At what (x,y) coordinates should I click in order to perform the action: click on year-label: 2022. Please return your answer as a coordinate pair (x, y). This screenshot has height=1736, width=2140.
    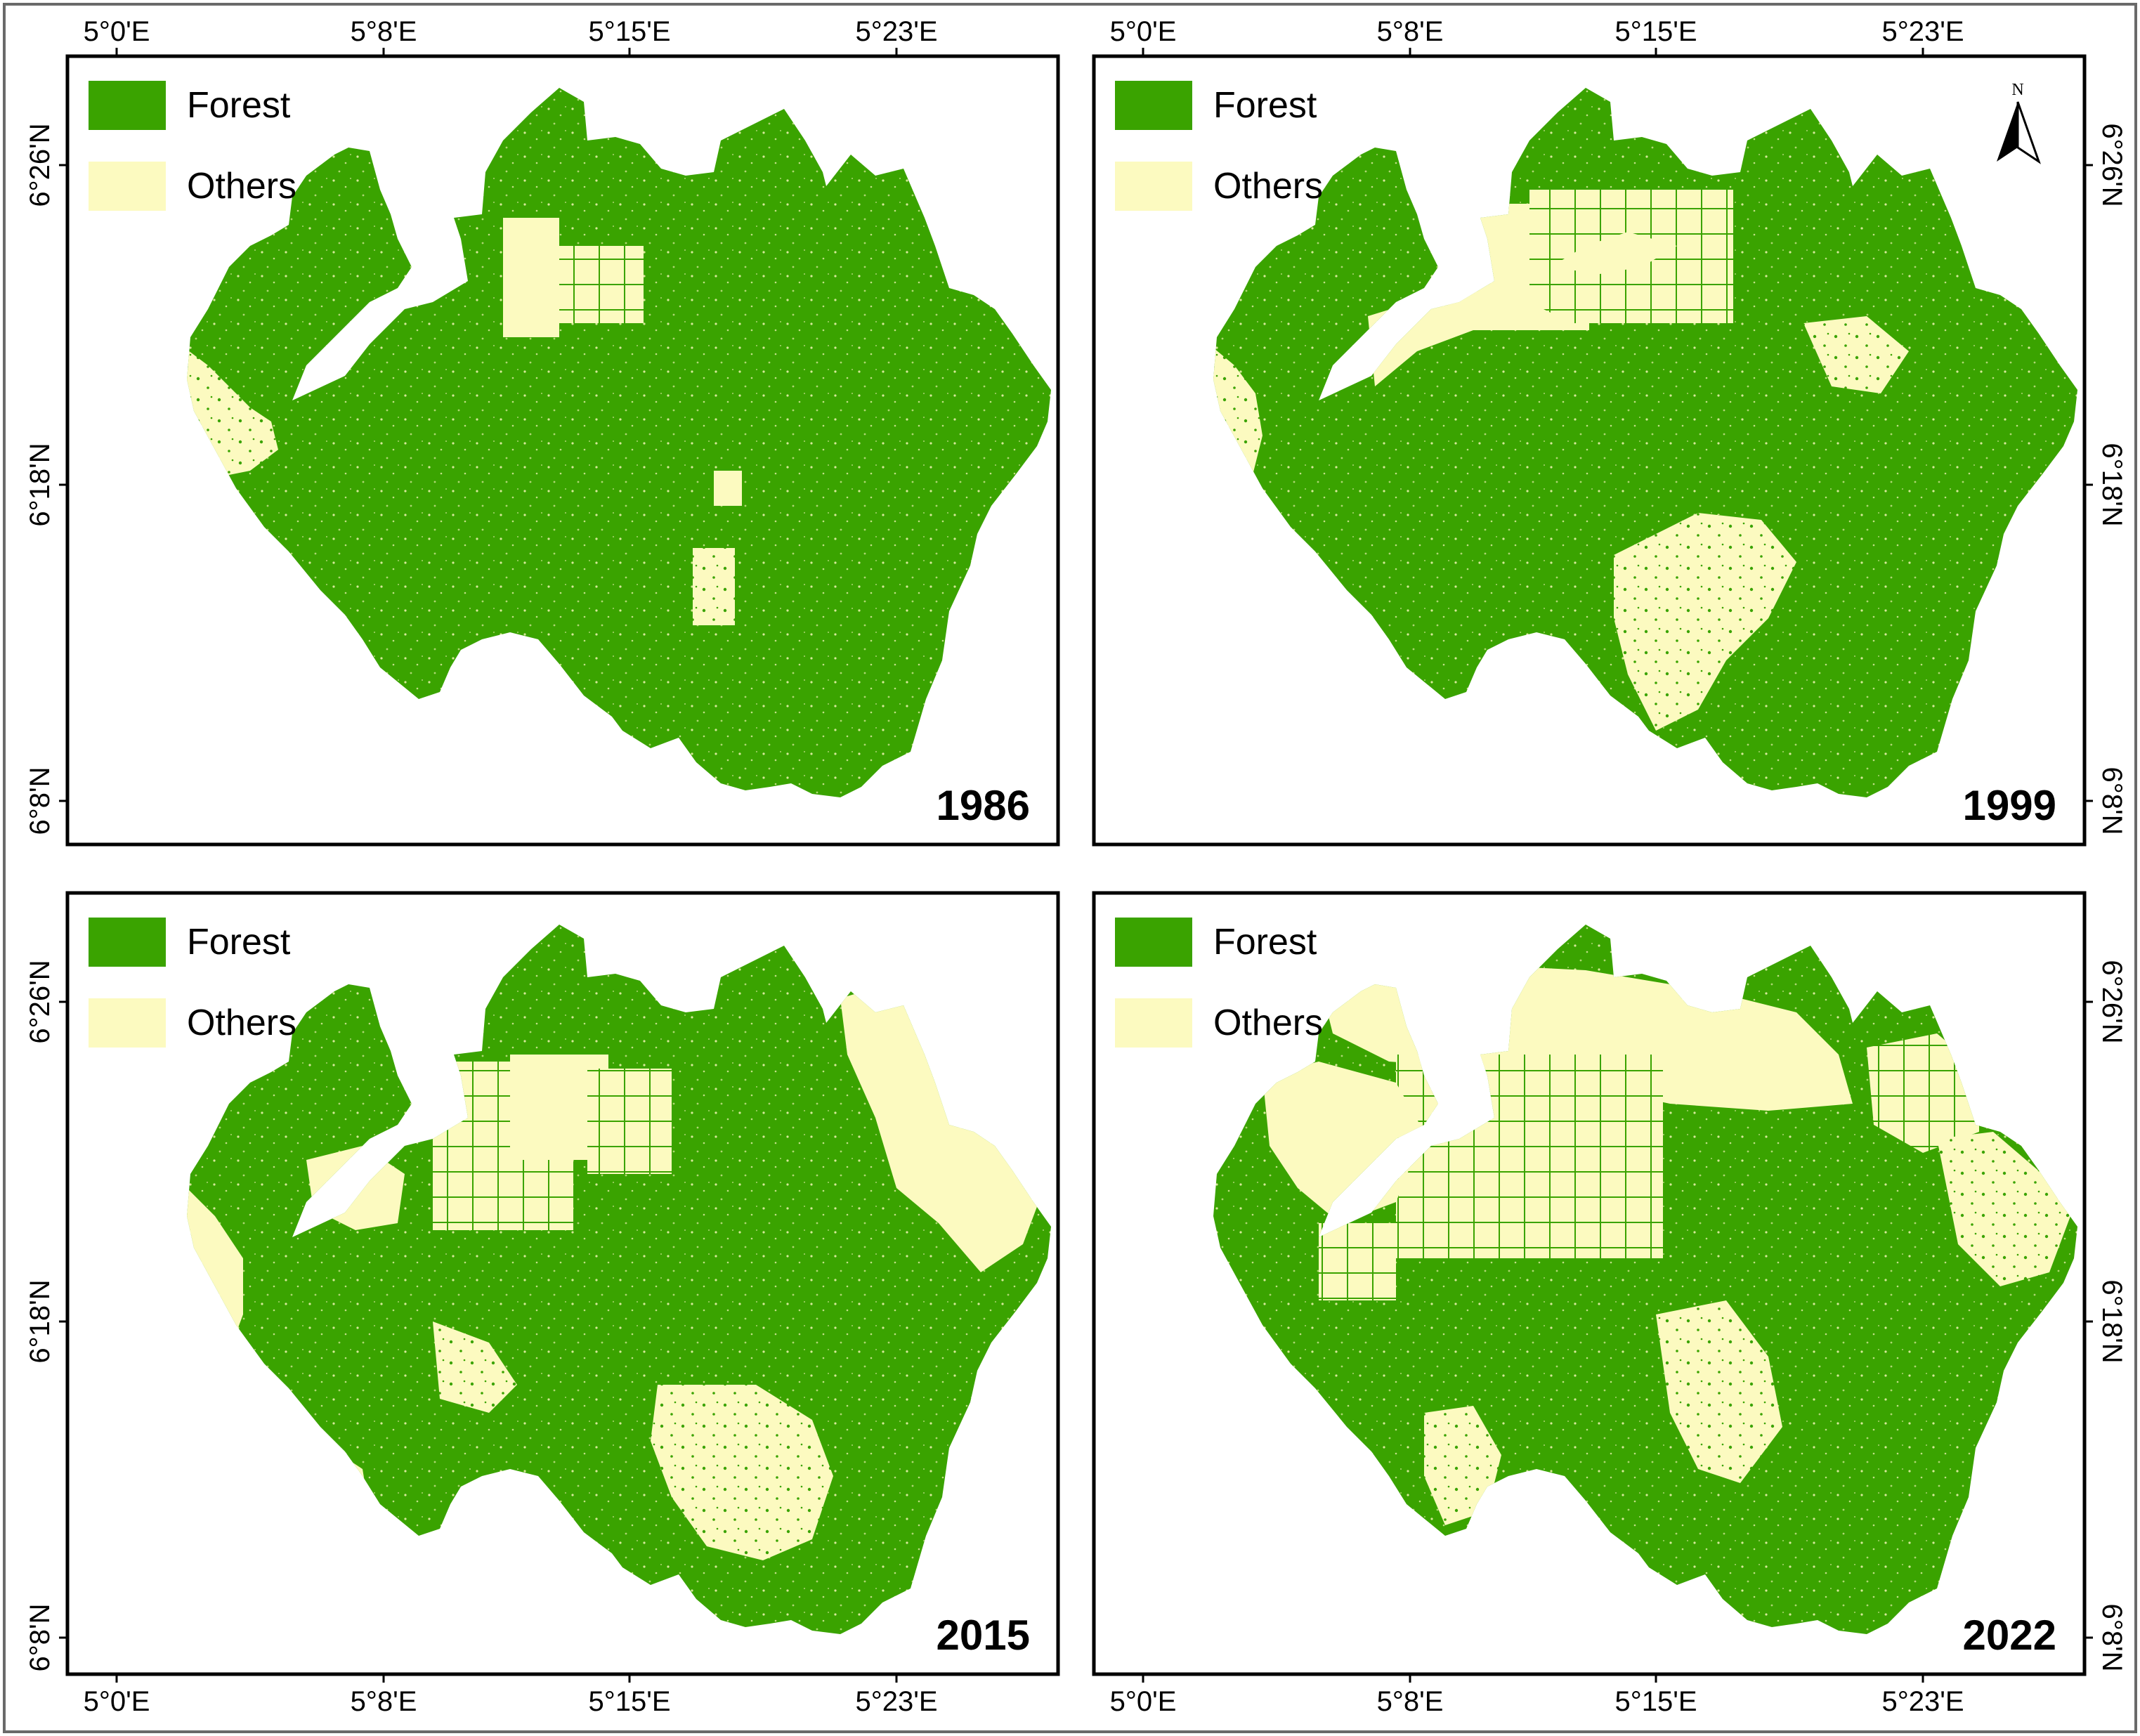
    Looking at the image, I should click on (2009, 1635).